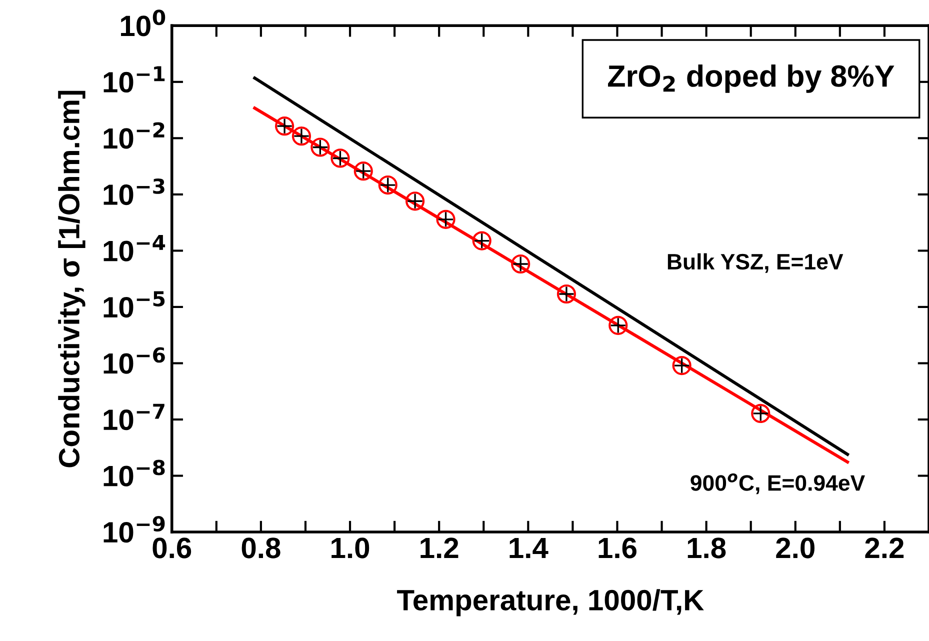 The image size is (929, 641). I want to click on y-tick-label: 10$^{−3}$, so click(134, 192).